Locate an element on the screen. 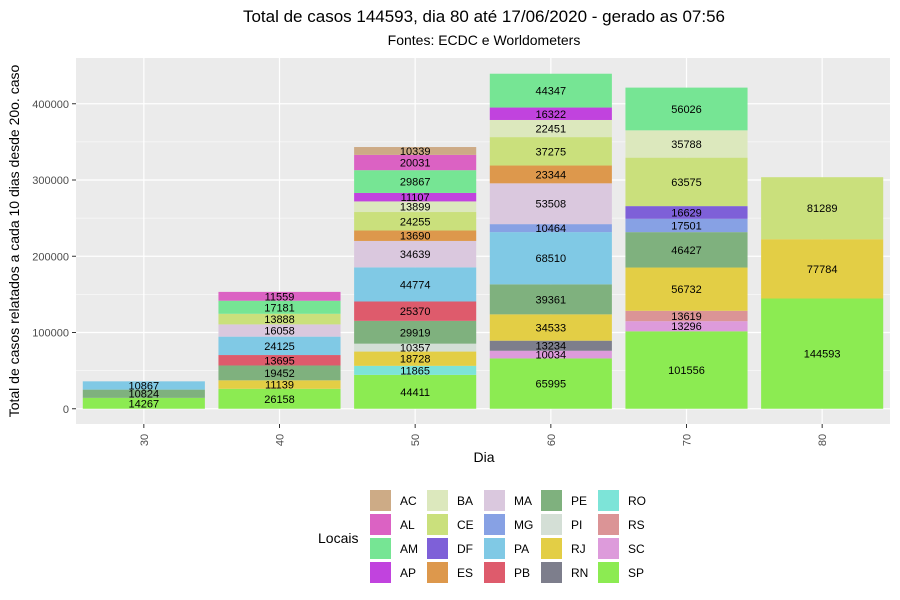 This screenshot has width=900, height=600. bar-segment-ro is located at coordinates (415, 370).